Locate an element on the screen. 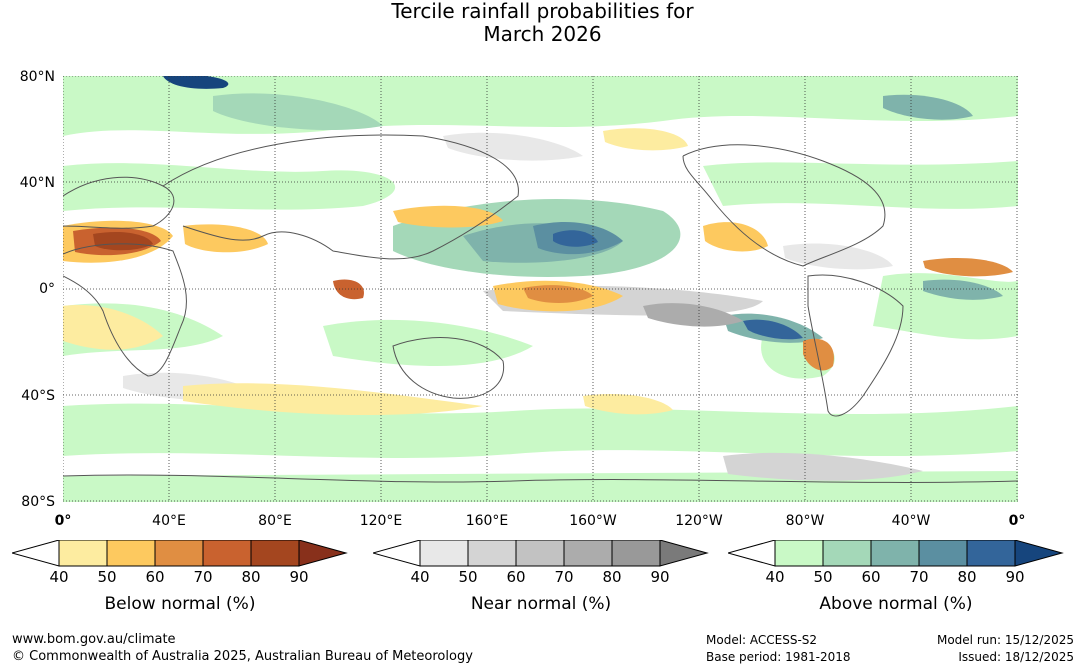 The height and width of the screenshot is (667, 1085). near-legend-low-end is located at coordinates (396, 553).